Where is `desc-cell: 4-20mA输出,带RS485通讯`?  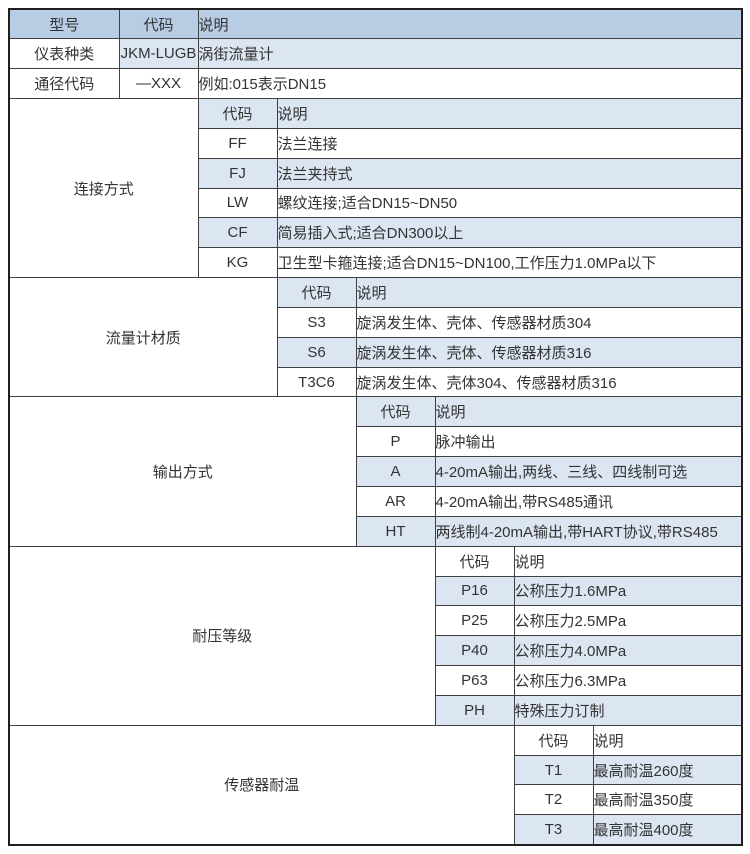
desc-cell: 4-20mA输出,带RS485通讯 is located at coordinates (588, 501).